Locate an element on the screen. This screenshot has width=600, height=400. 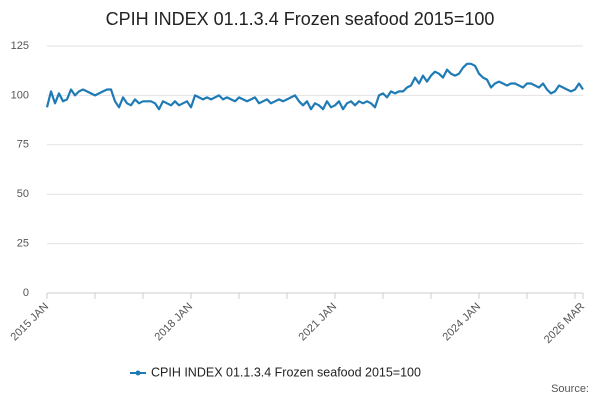
source: Source: is located at coordinates (570, 389).